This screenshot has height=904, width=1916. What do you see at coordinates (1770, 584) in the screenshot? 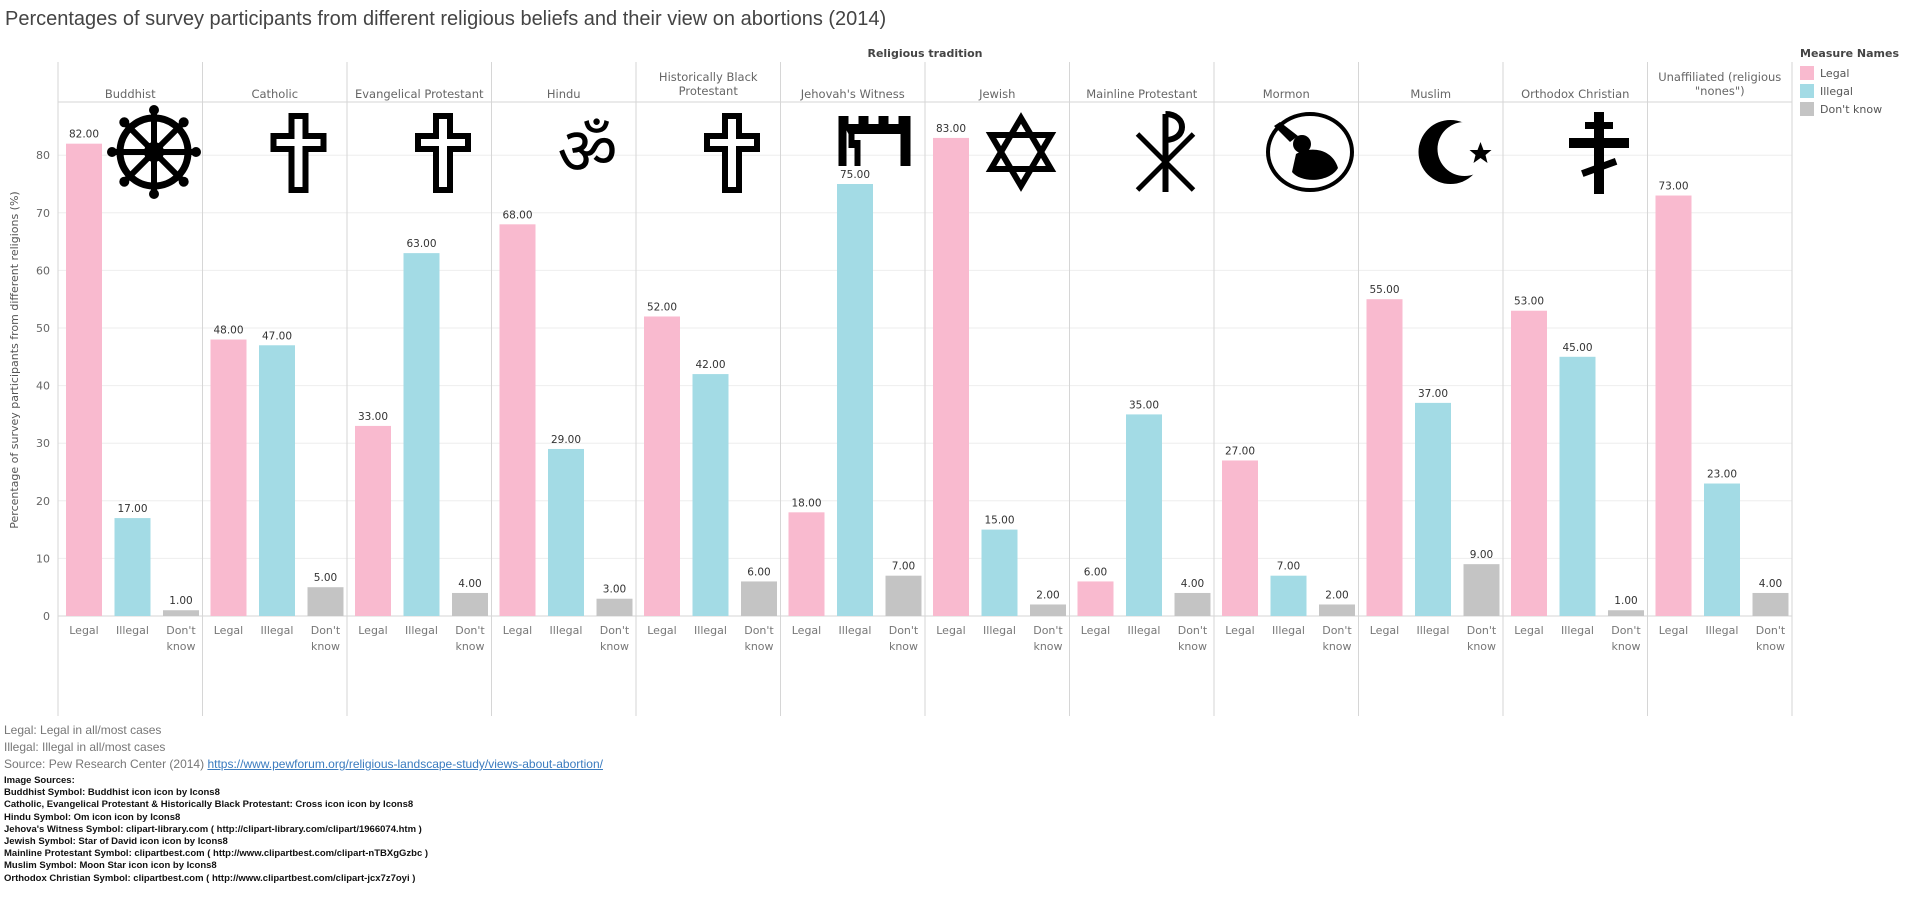
I see `data-label: 4.00` at bounding box center [1770, 584].